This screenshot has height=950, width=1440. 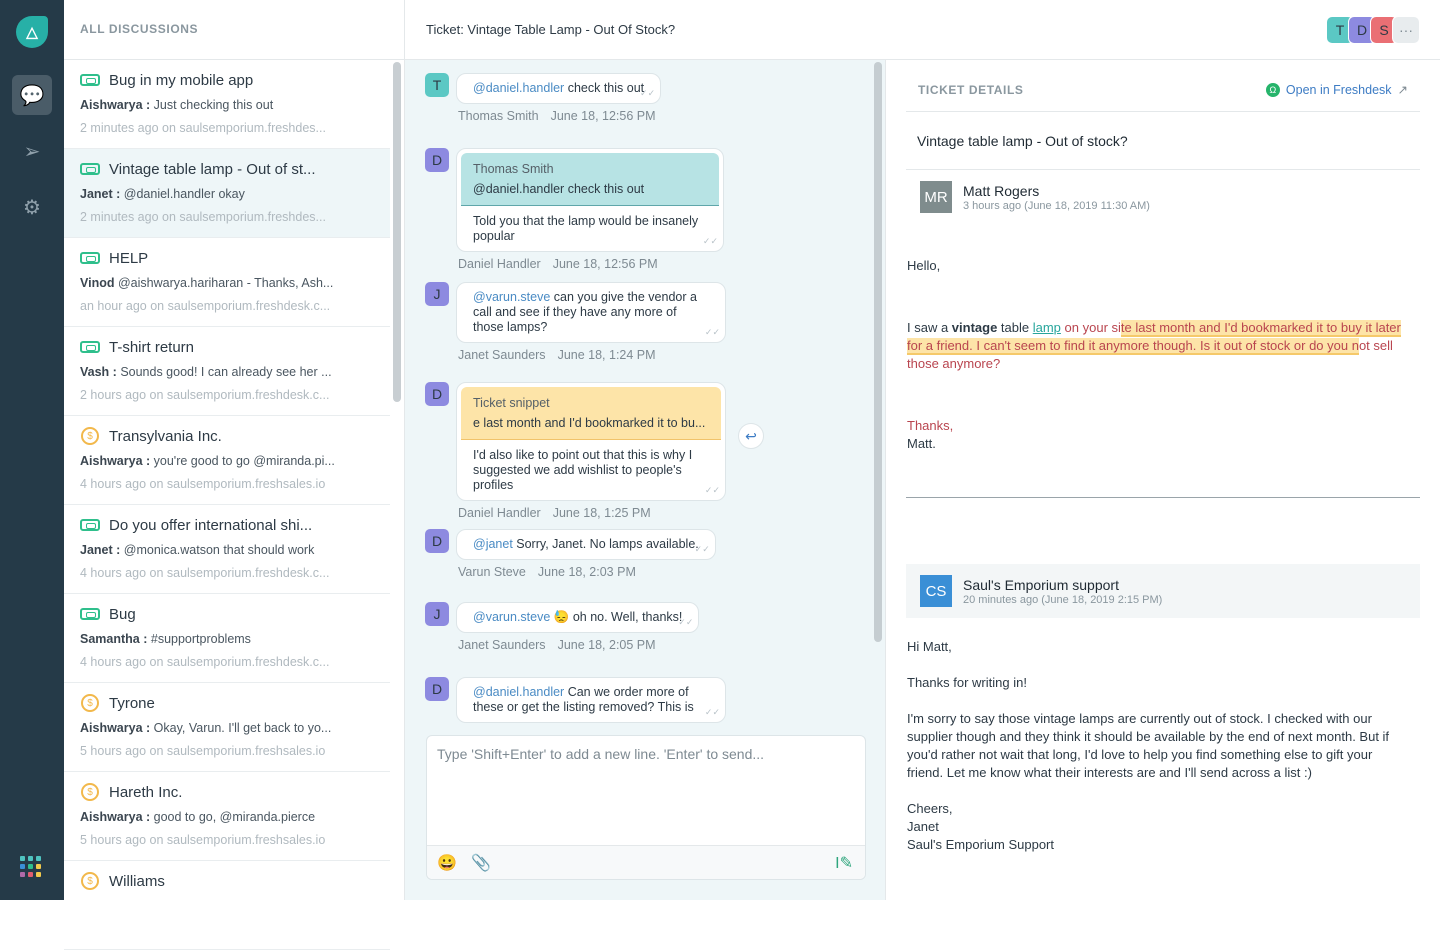 I want to click on send-icon: ➢, so click(x=32, y=151).